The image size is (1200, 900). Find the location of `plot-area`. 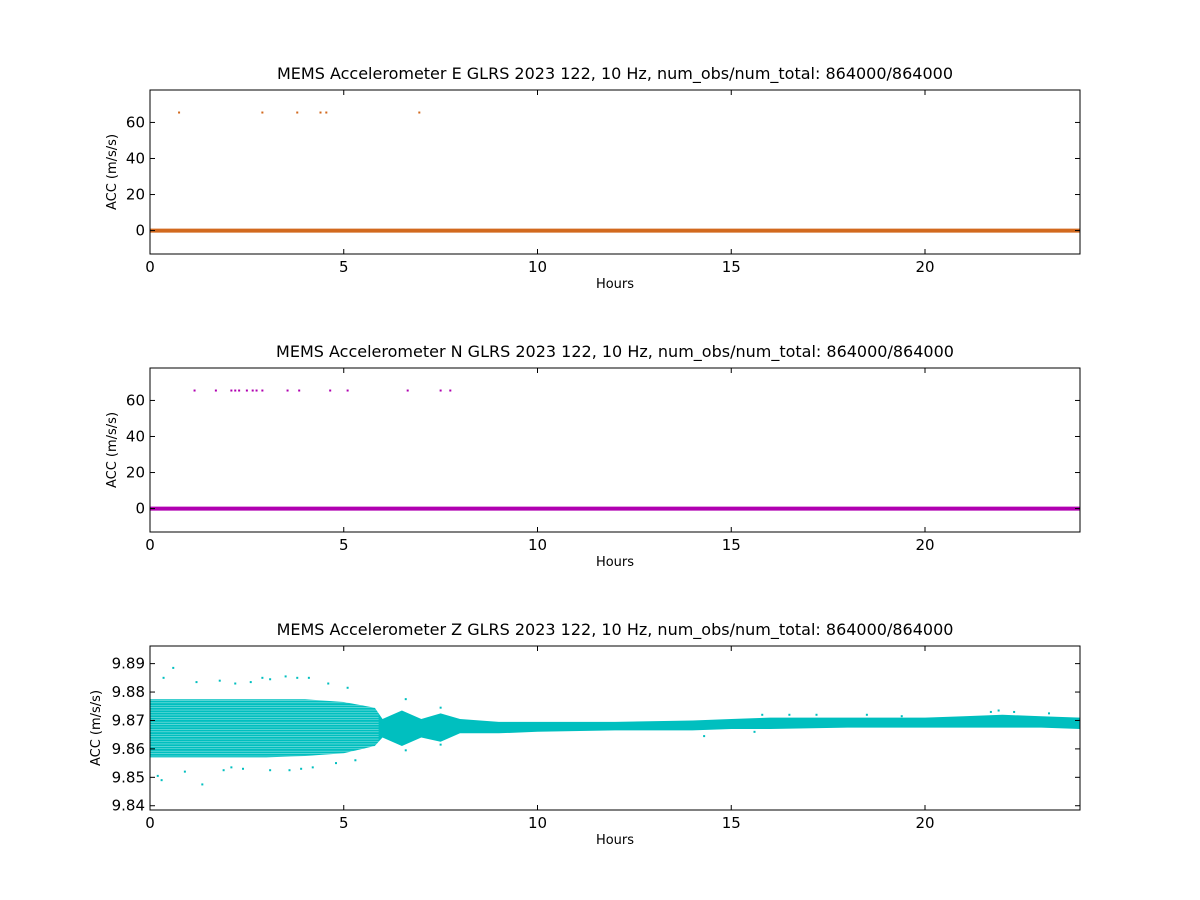

plot-area is located at coordinates (615, 172).